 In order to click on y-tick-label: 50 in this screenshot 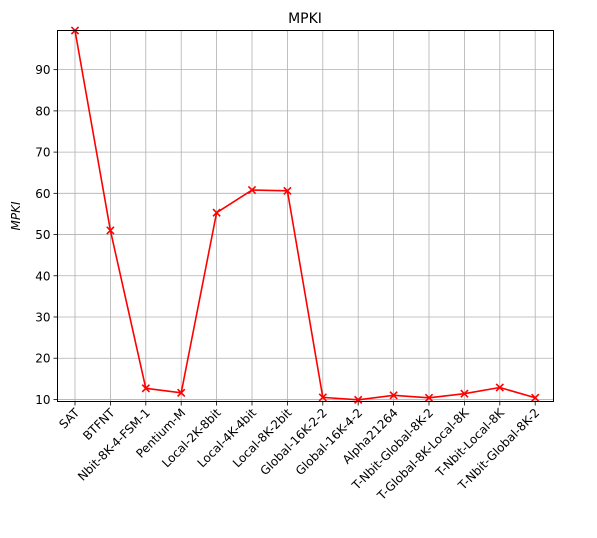, I will do `click(42, 235)`.